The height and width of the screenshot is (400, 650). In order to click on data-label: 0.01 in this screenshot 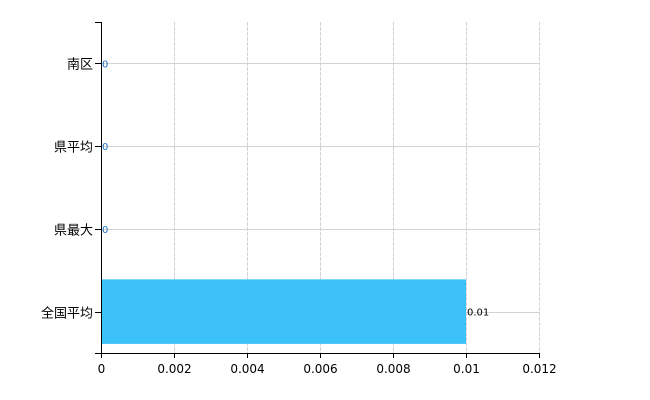, I will do `click(478, 313)`.